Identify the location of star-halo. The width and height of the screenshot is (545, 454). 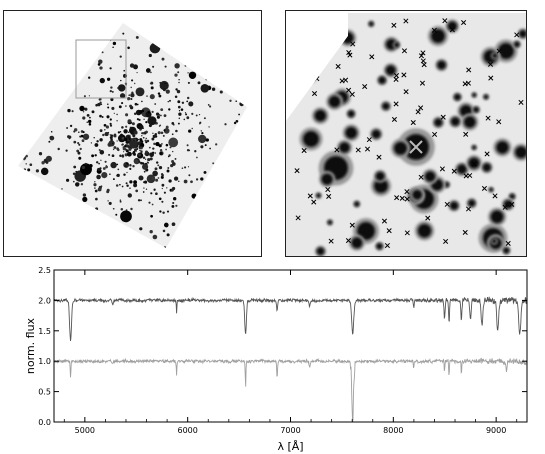
(310, 77).